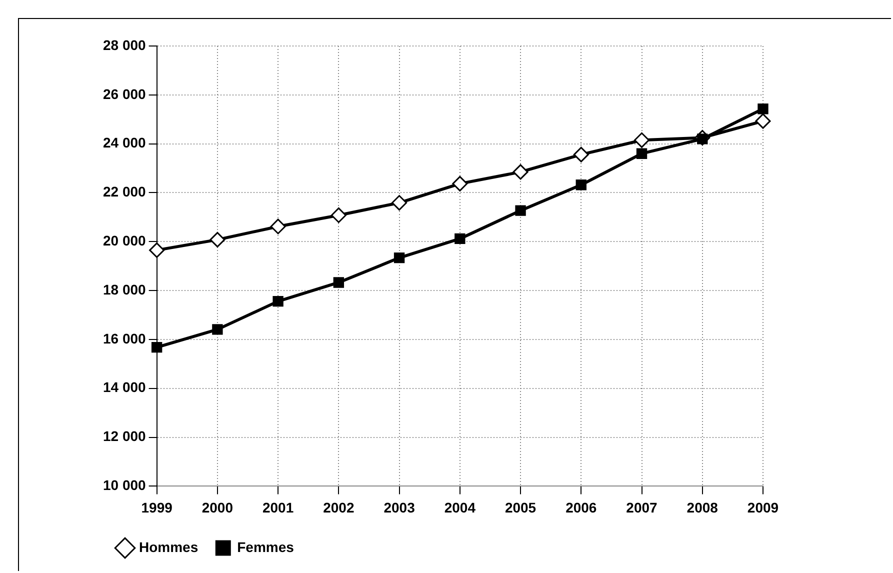 This screenshot has height=573, width=893. Describe the element at coordinates (763, 507) in the screenshot. I see `x-tick-label: 2009` at that location.